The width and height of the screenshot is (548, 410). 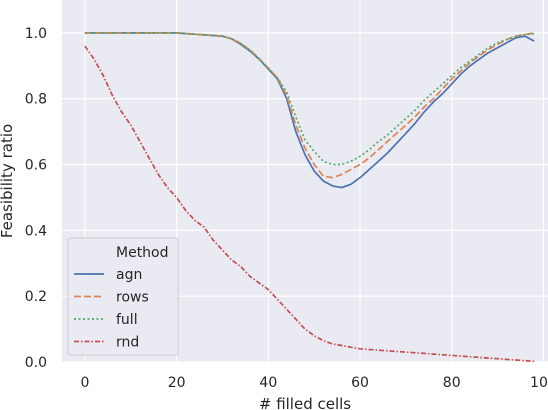 I want to click on y-axis-label: Feasibility ratio, so click(x=8, y=181).